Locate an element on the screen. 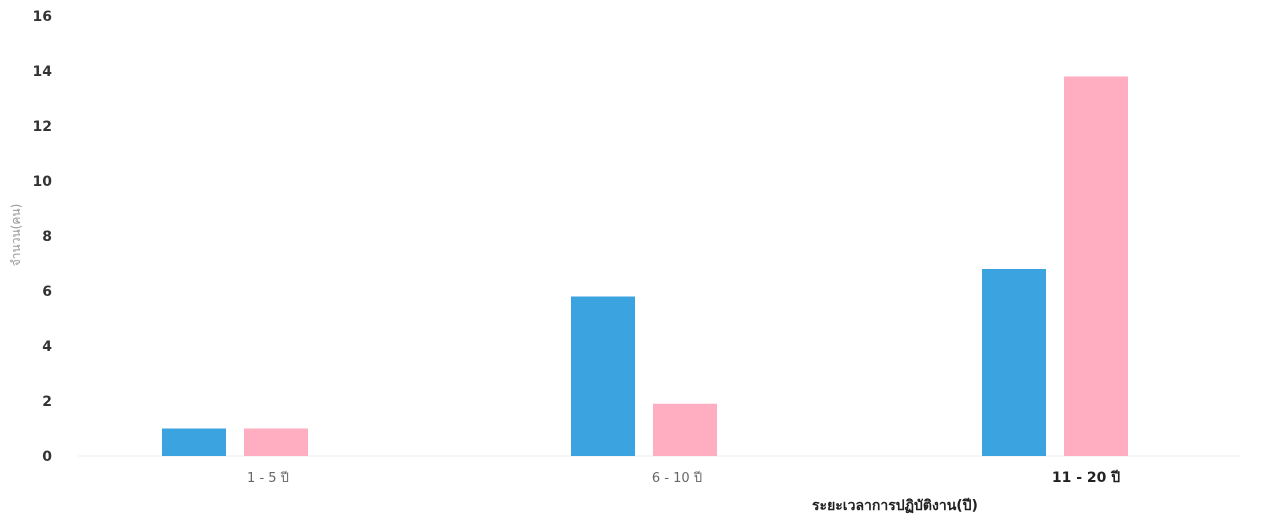 The image size is (1269, 518). y-tick-label: 2 is located at coordinates (47, 402).